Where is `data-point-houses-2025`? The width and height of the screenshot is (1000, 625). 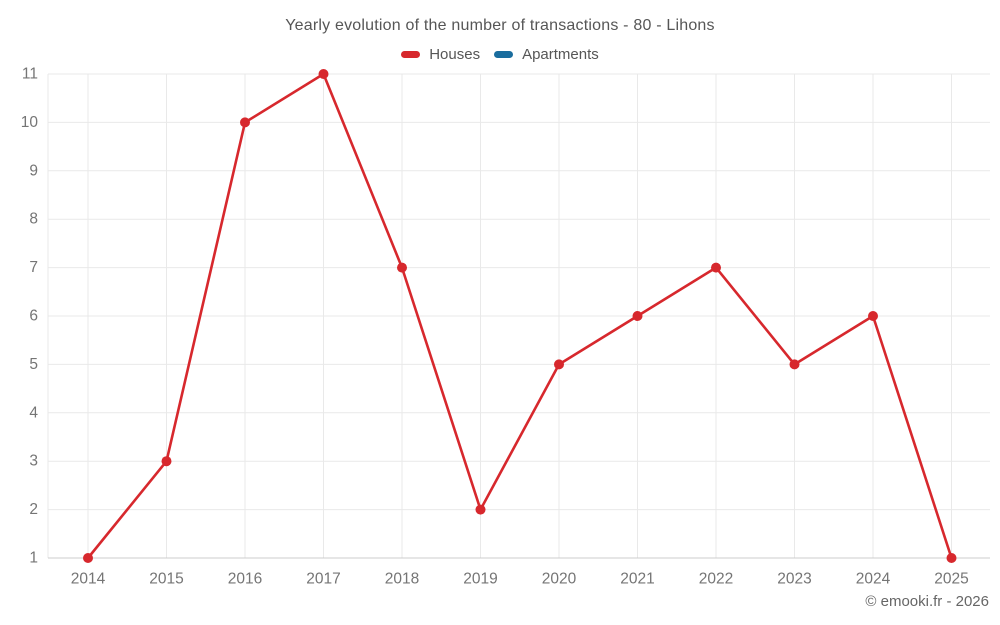
data-point-houses-2025 is located at coordinates (951, 558).